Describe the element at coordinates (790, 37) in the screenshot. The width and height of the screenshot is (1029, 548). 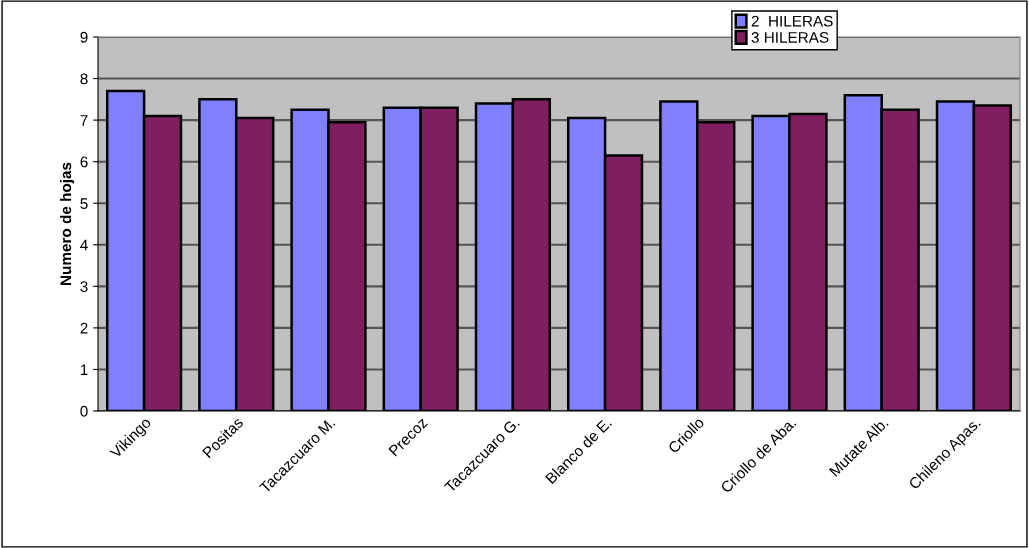
I see `legend-label: 3 HILERAS` at that location.